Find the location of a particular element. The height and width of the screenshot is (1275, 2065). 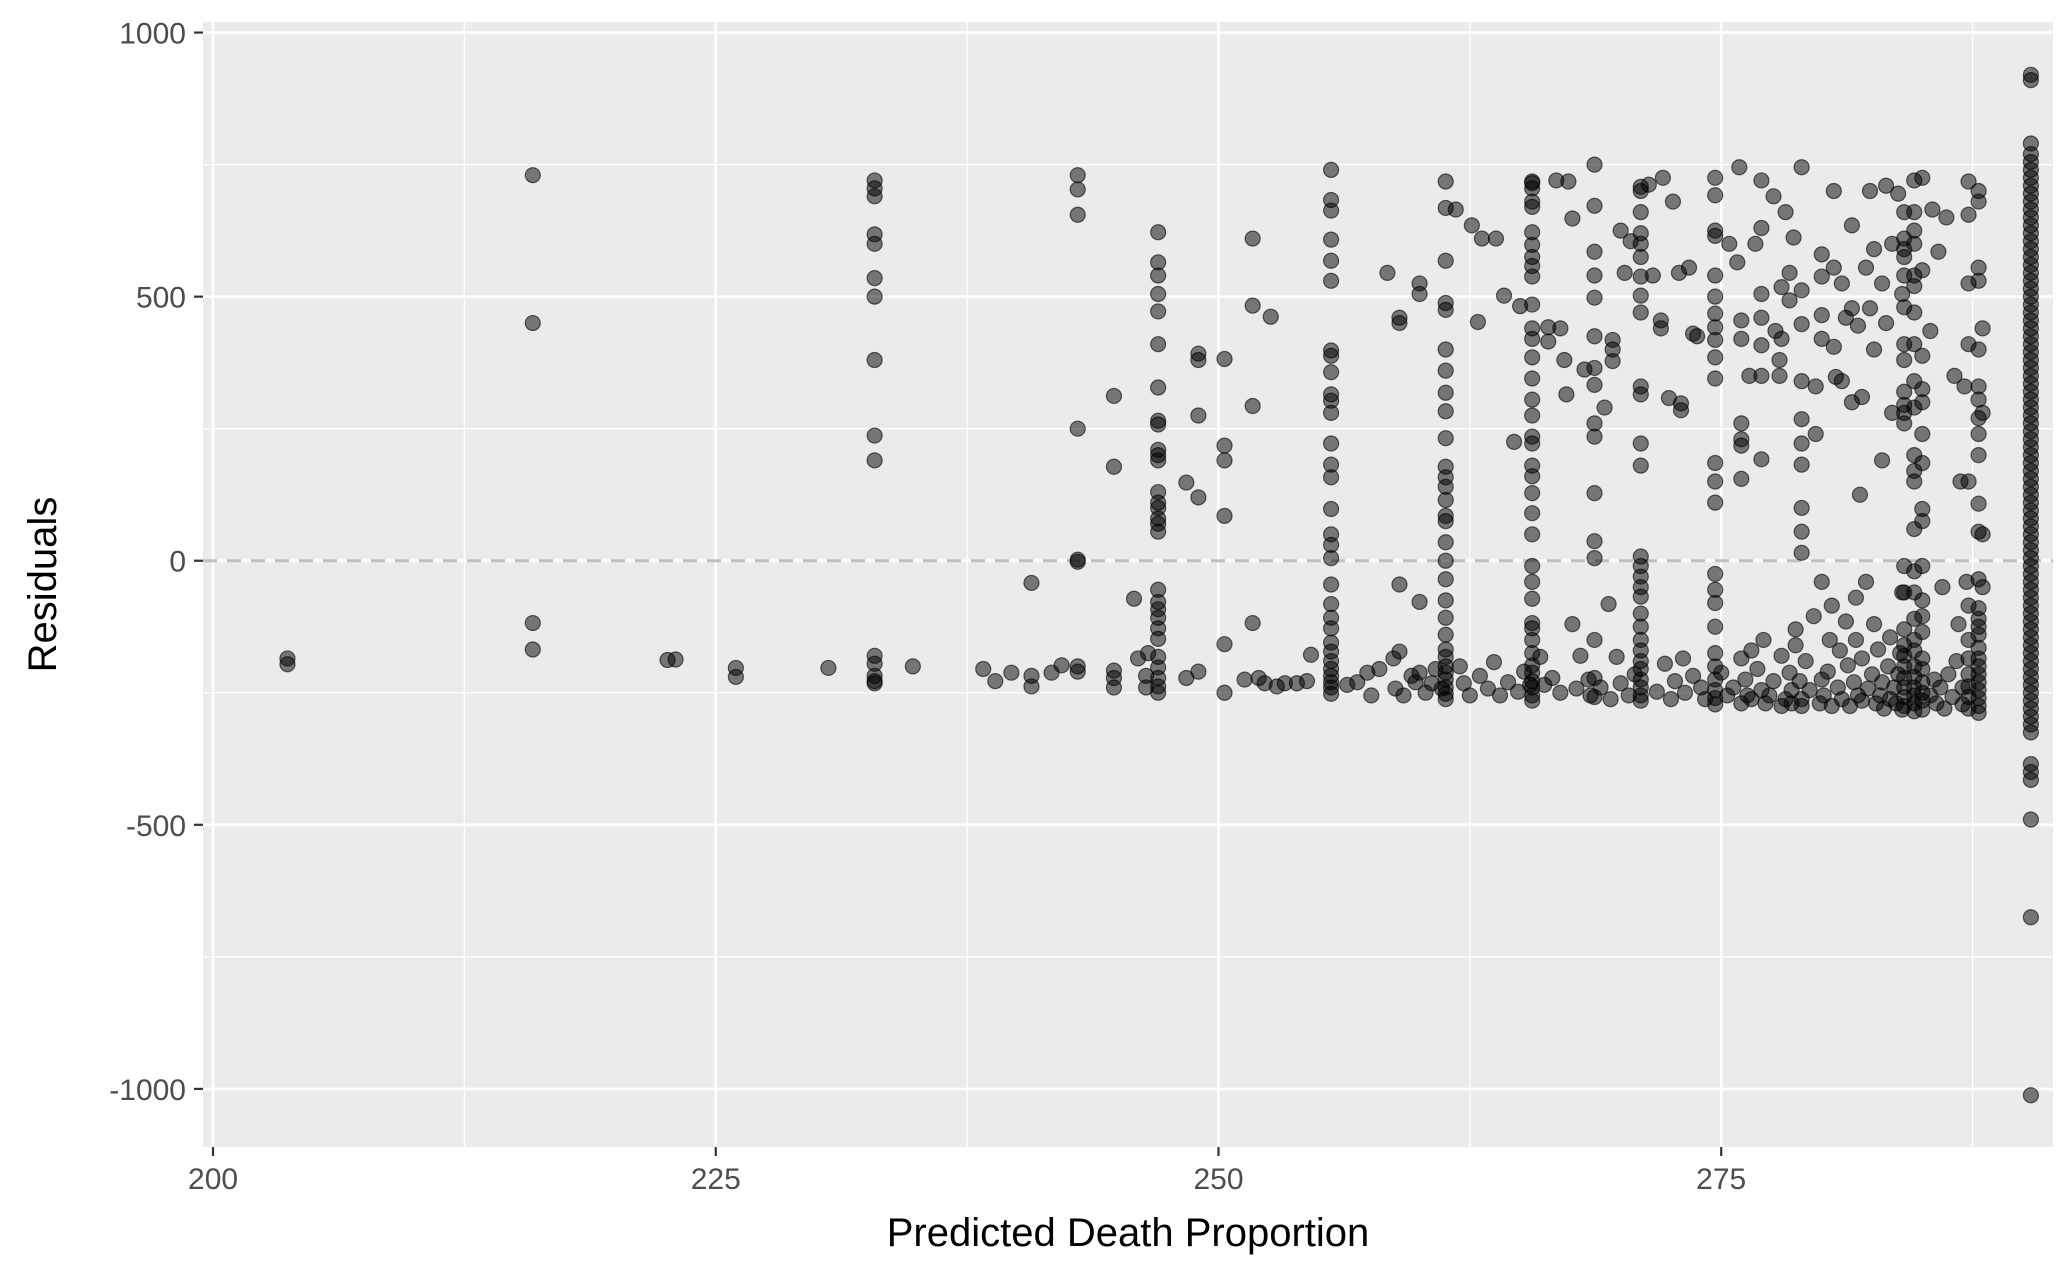

x-axis-title: Predicted Death Proportion is located at coordinates (1128, 1233).